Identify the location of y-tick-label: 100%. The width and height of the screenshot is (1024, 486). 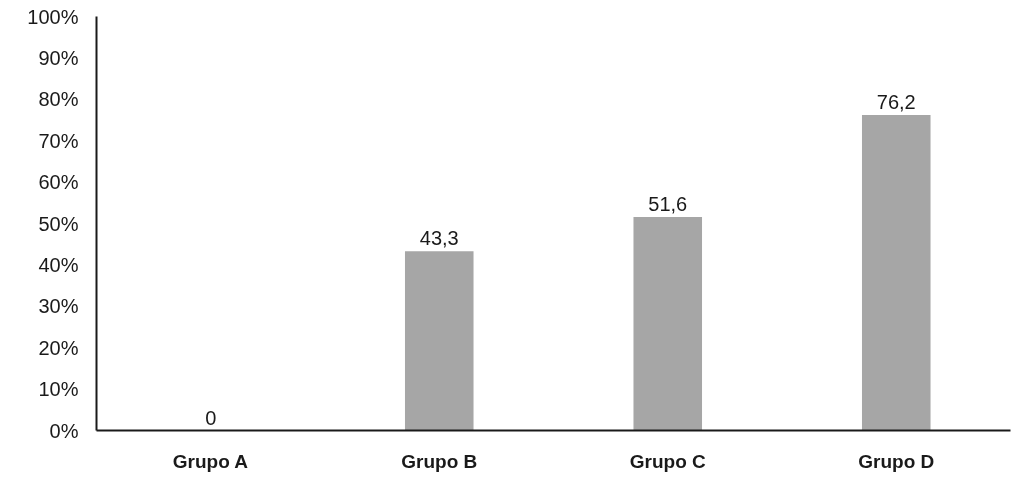
(53, 16).